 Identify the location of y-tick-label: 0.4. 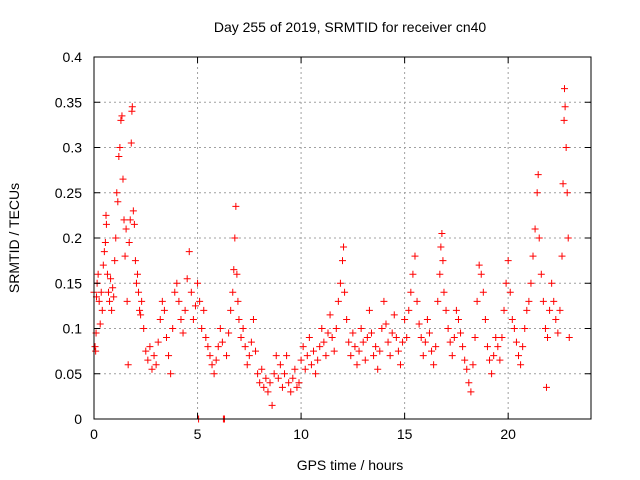
(73, 57).